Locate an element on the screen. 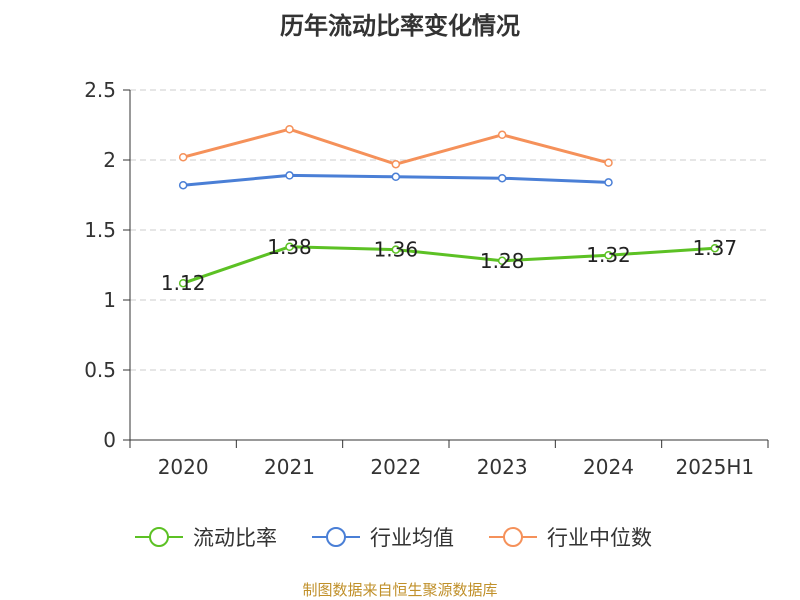 Image resolution: width=800 pixels, height=600 pixels. x-tick-label: 2024 is located at coordinates (608, 467).